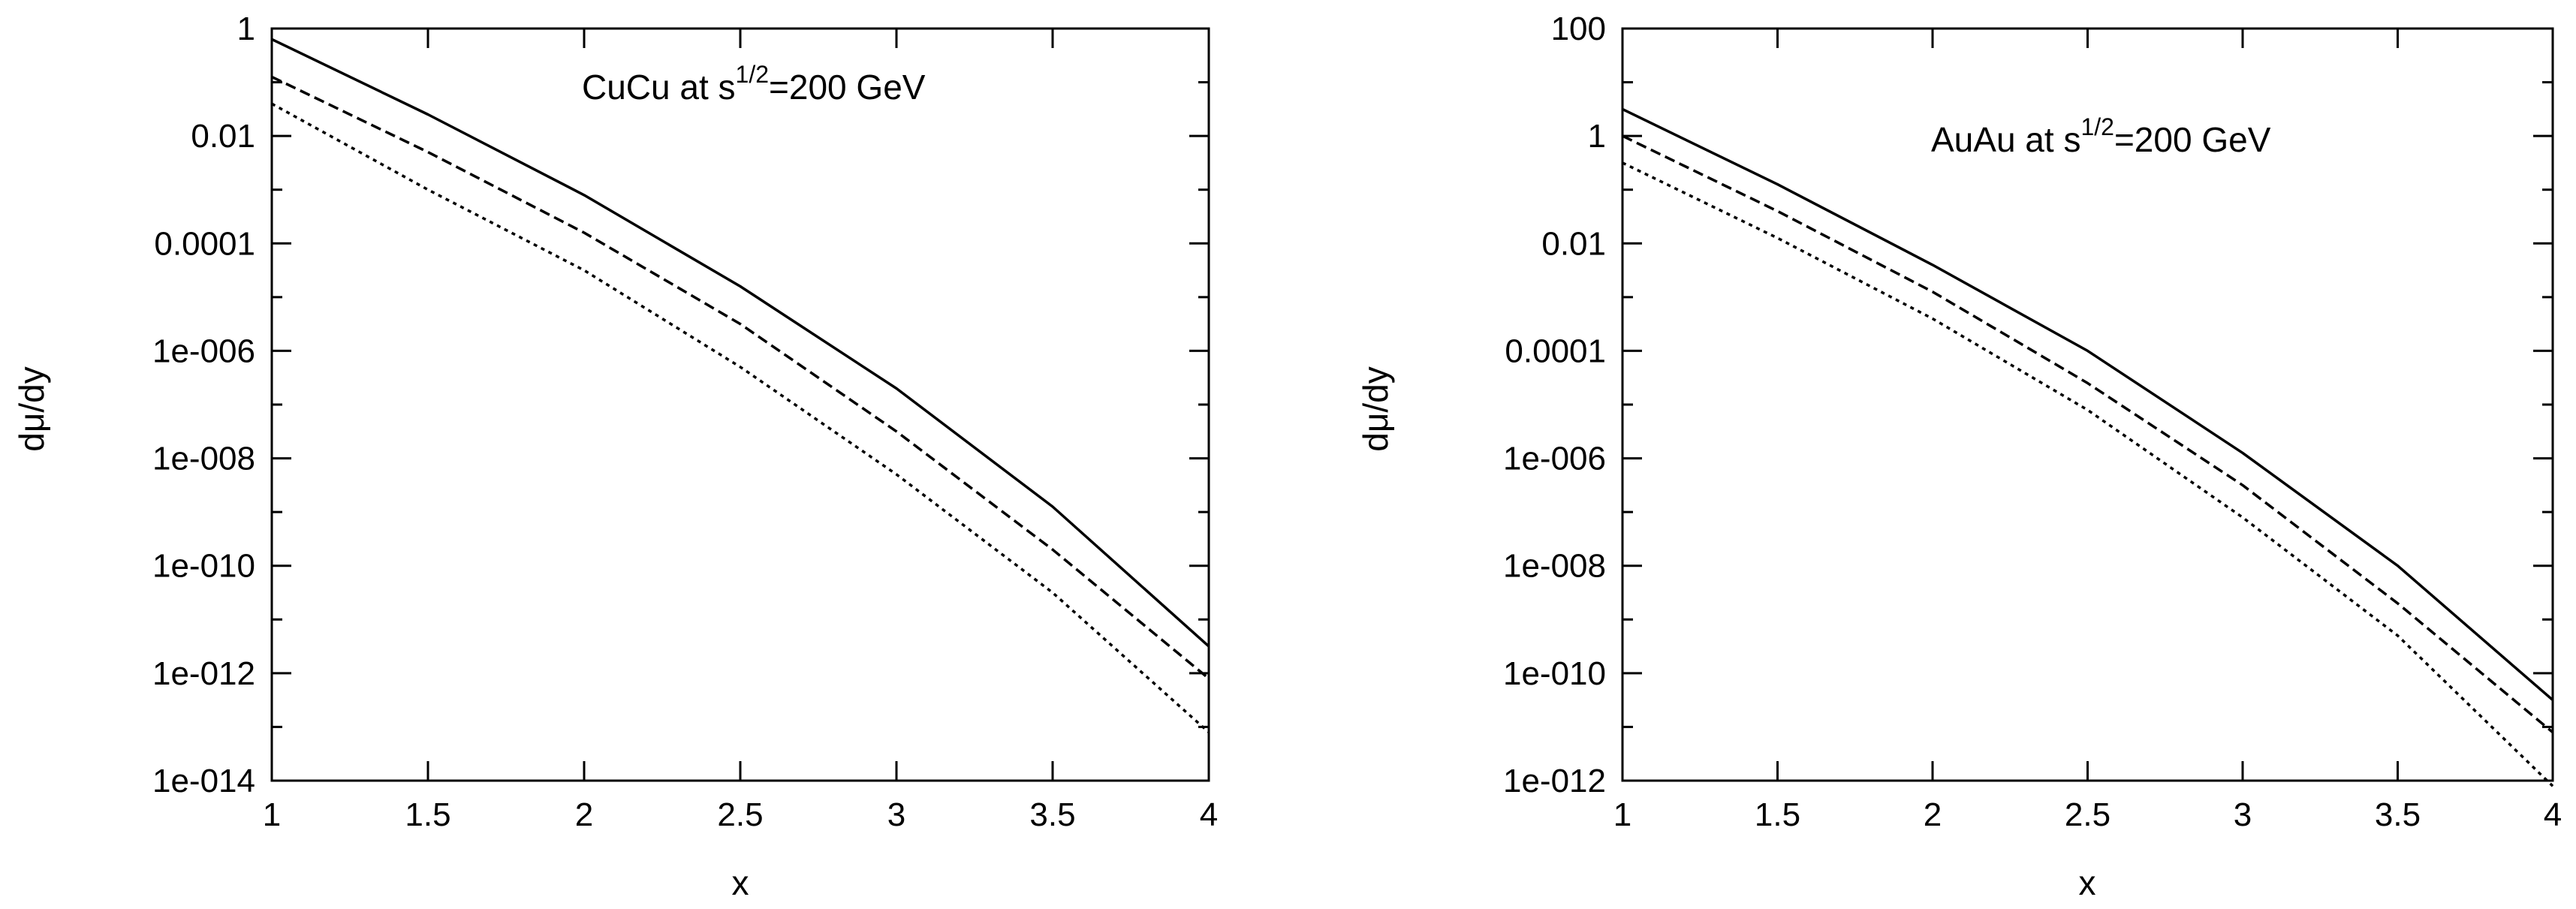 The width and height of the screenshot is (2576, 909). Describe the element at coordinates (203, 781) in the screenshot. I see `y-tick-label: 1e-014` at that location.